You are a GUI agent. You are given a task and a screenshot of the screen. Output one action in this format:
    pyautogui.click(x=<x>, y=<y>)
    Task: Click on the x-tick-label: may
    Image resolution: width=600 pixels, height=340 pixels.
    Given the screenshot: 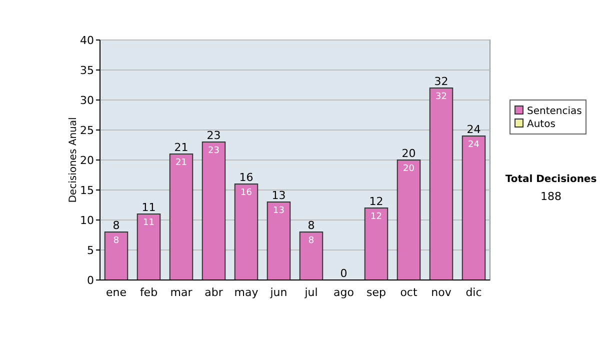 What is the action you would take?
    pyautogui.click(x=246, y=292)
    